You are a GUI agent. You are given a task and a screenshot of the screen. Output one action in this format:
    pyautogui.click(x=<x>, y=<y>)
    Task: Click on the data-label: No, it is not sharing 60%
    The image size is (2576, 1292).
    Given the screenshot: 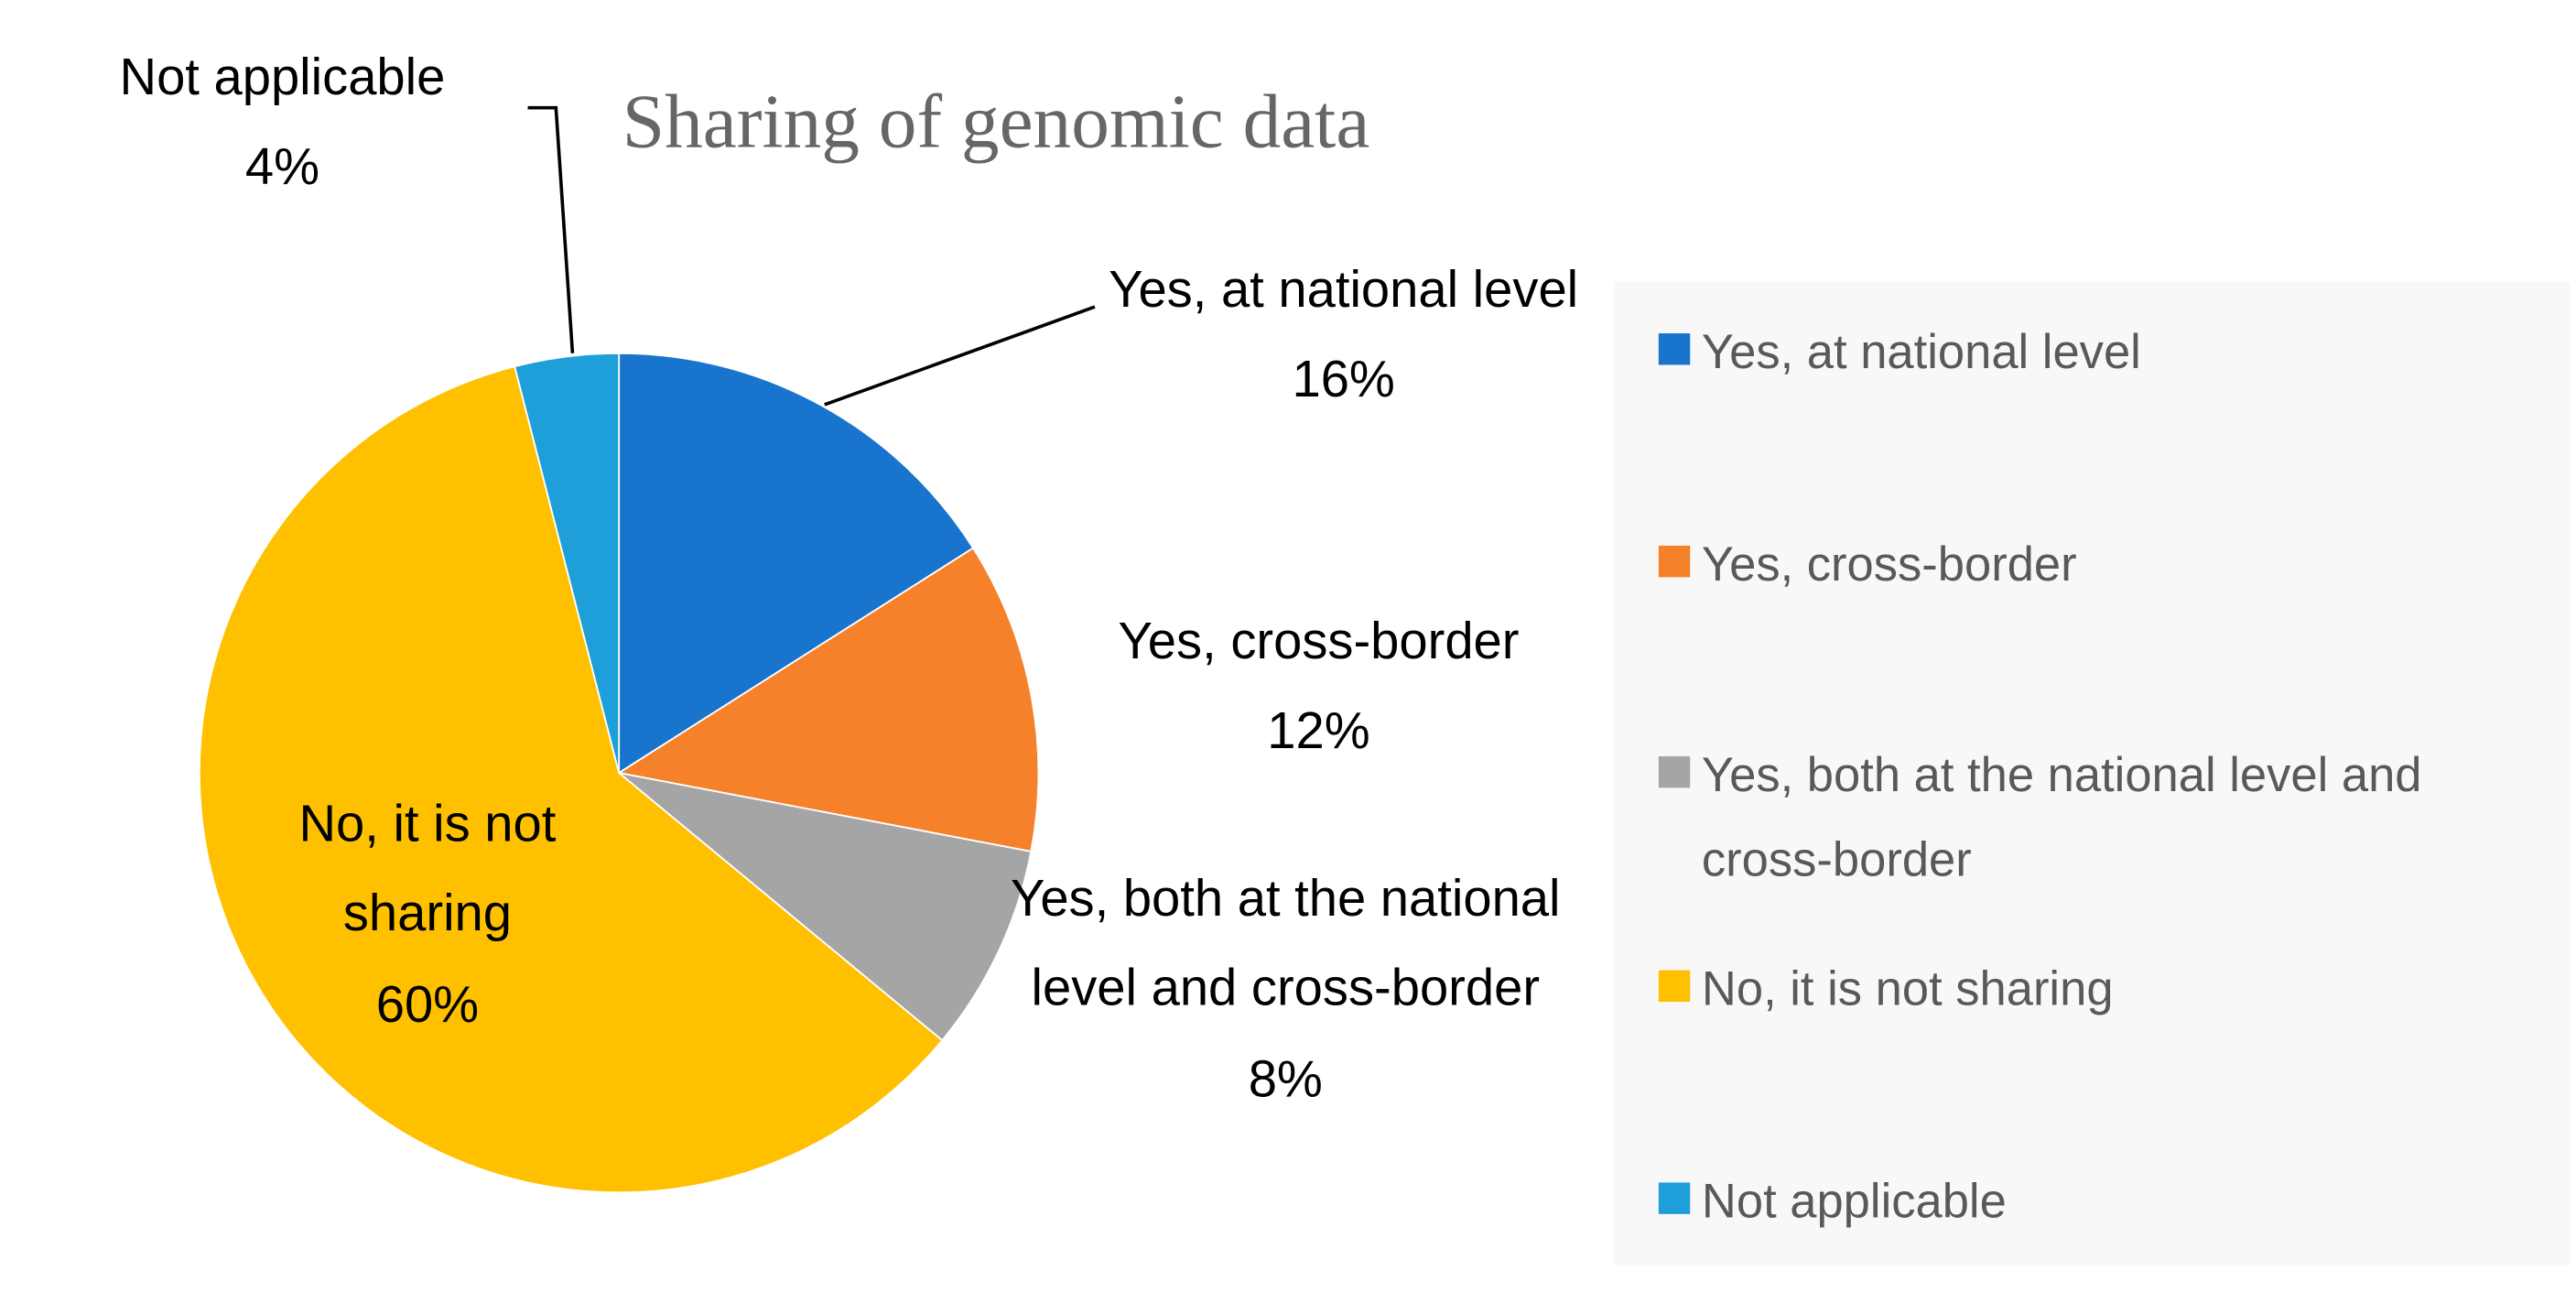 What is the action you would take?
    pyautogui.click(x=428, y=912)
    